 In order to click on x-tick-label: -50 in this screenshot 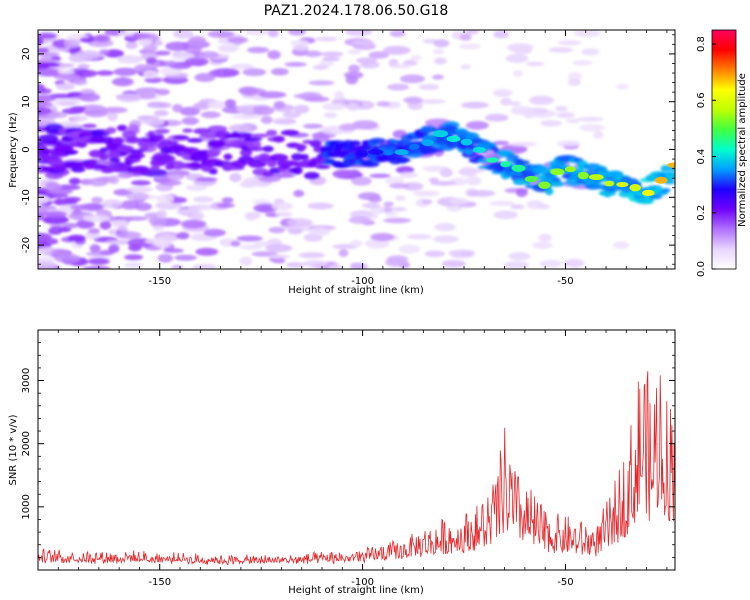, I will do `click(565, 582)`.